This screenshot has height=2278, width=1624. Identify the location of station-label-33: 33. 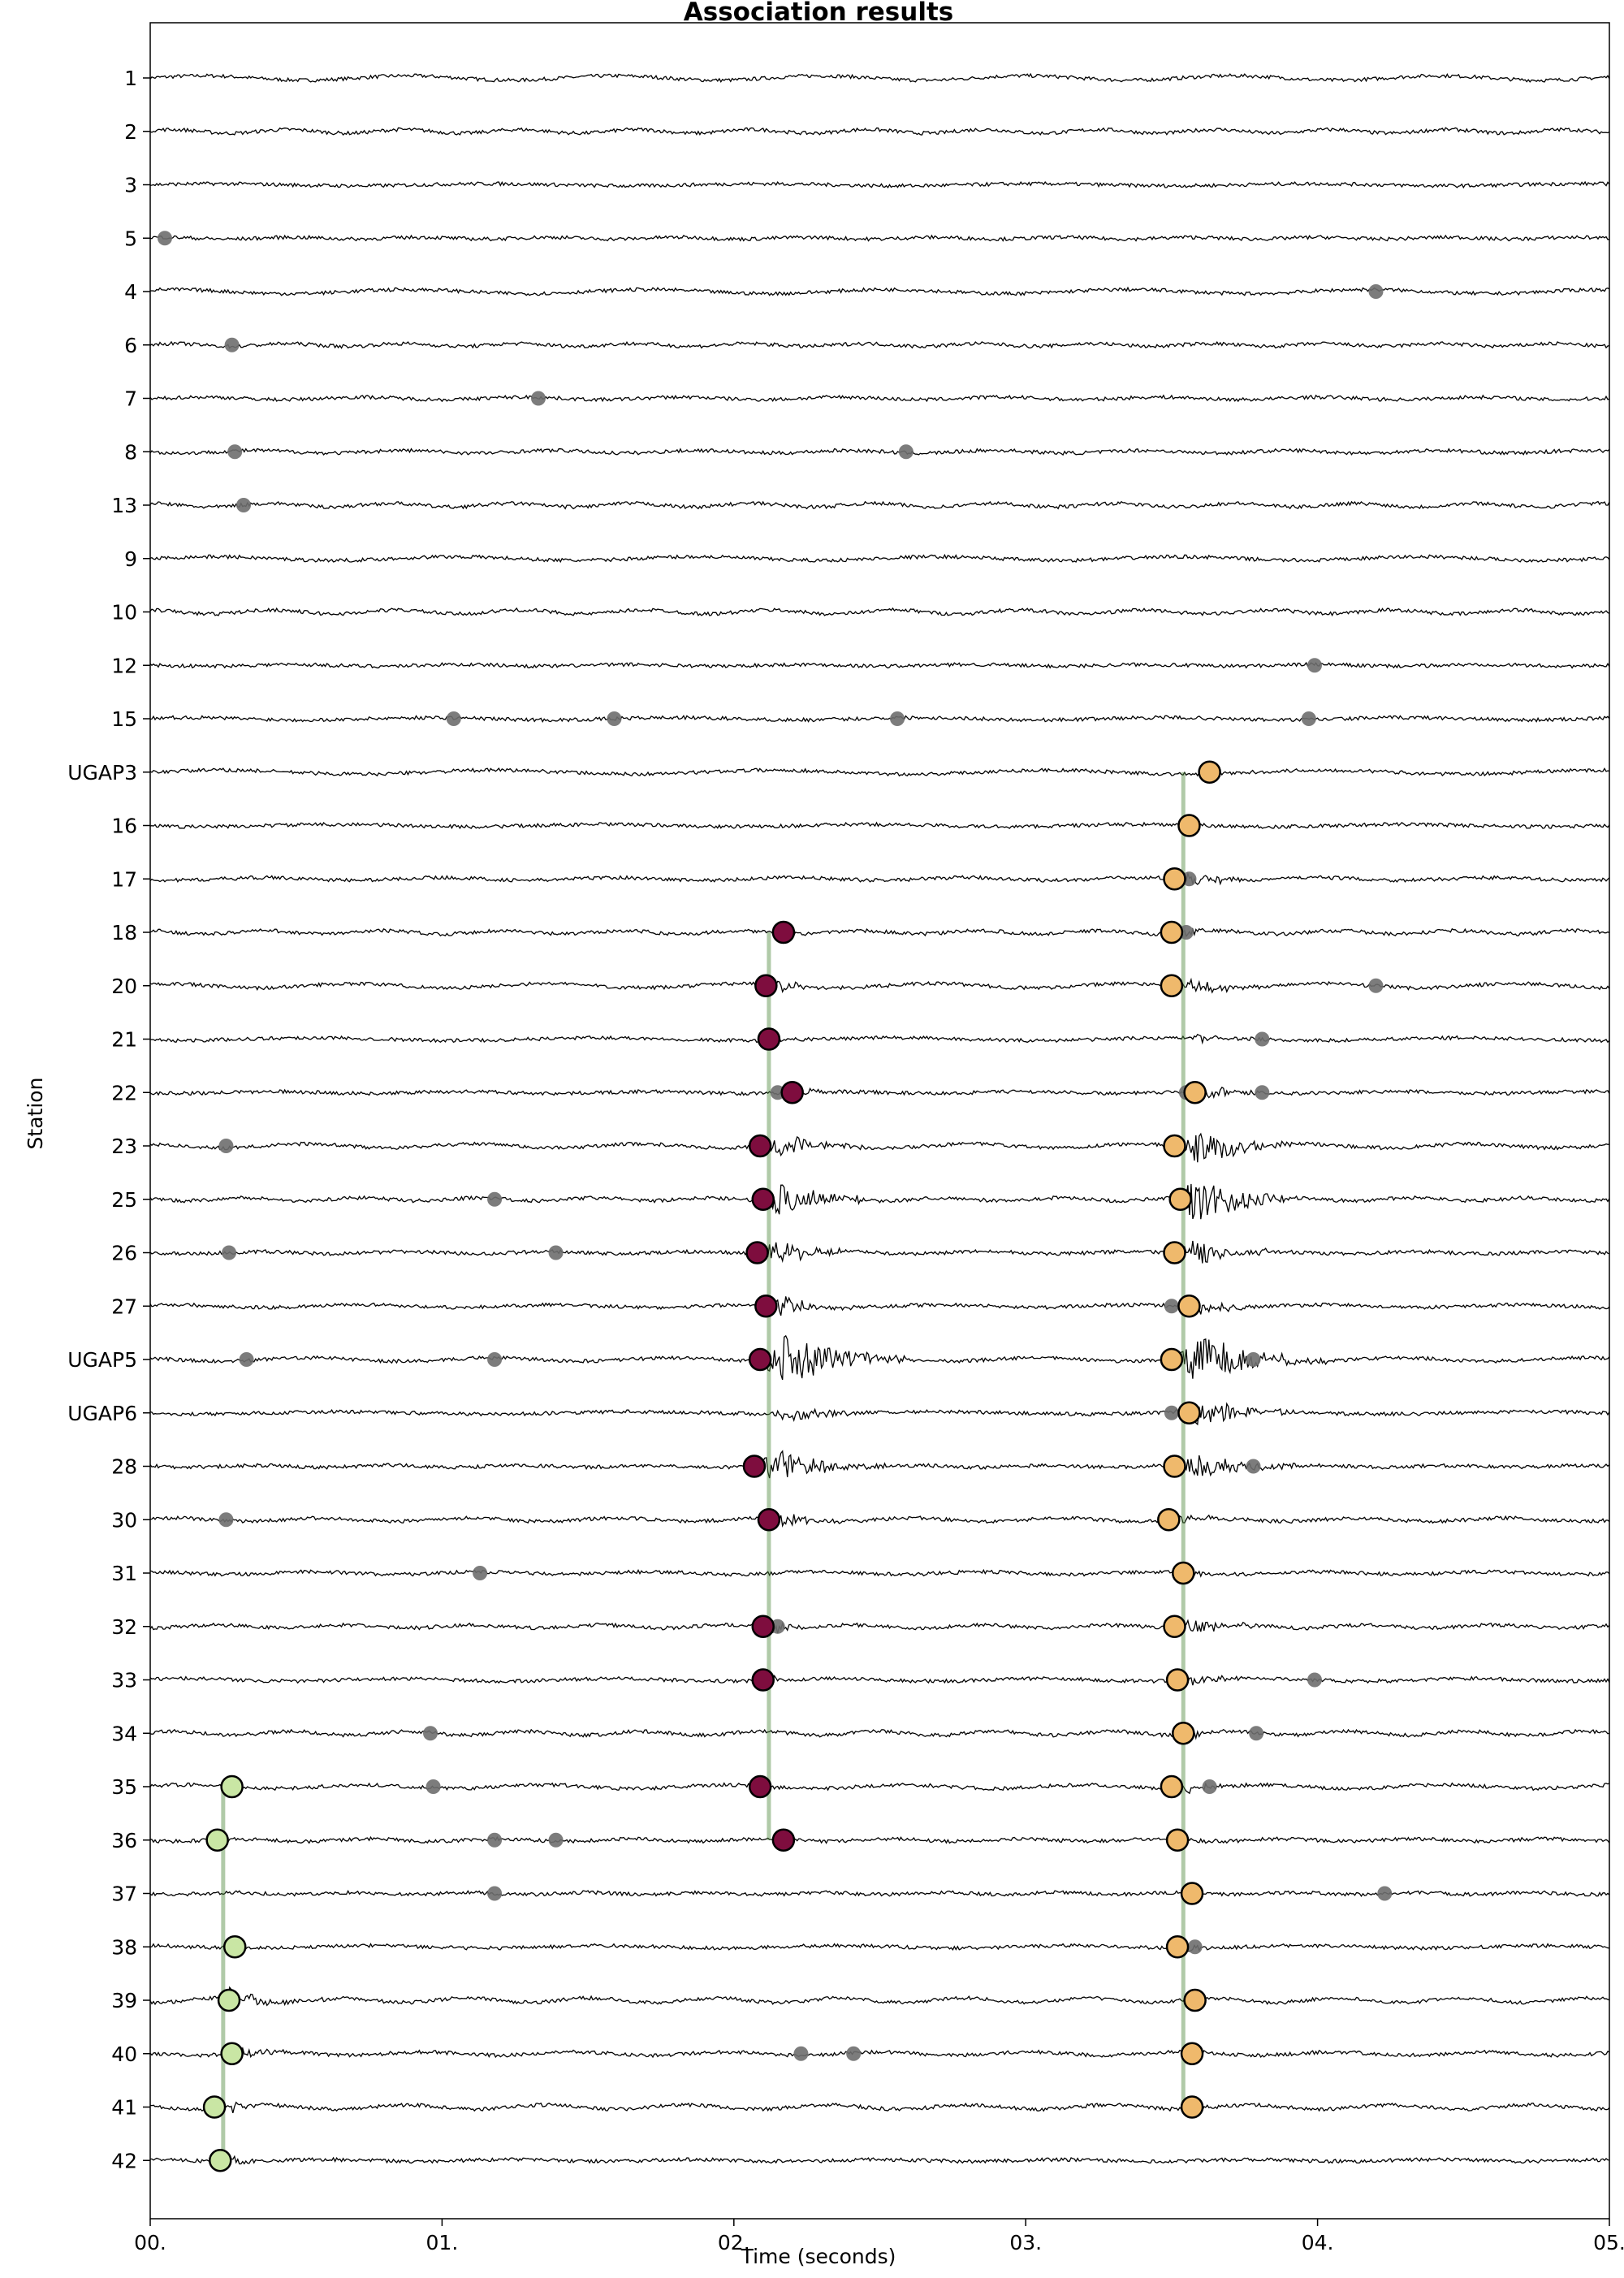
(124, 1680).